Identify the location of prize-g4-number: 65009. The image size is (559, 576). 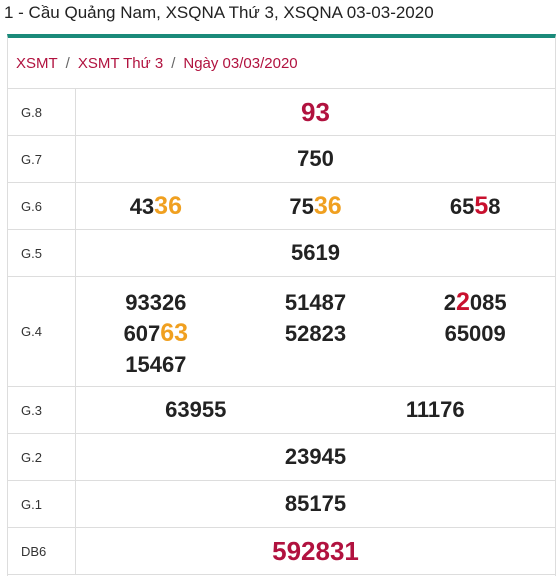
(475, 333).